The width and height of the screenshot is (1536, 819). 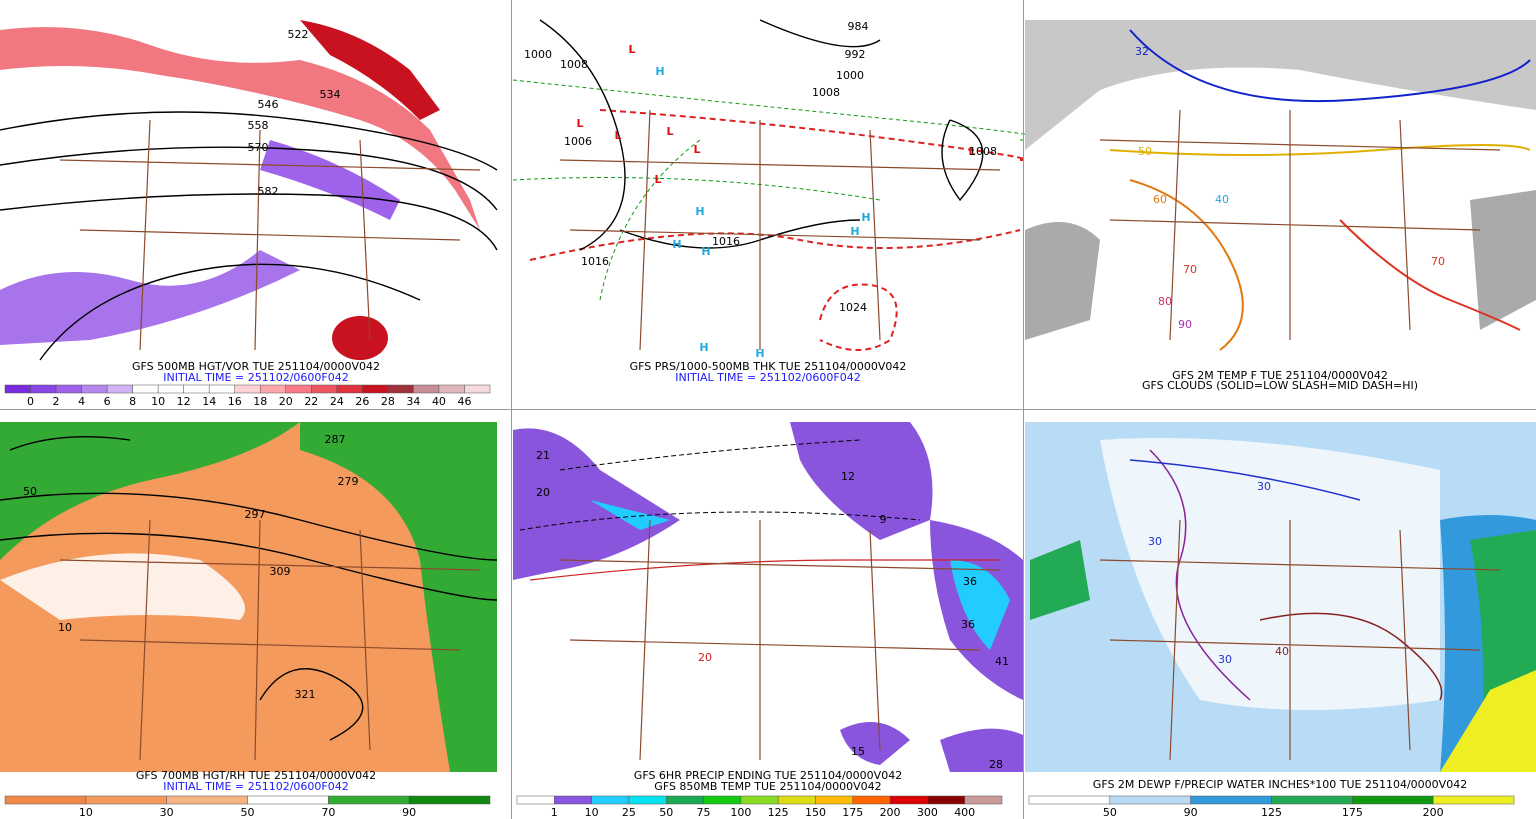 I want to click on contour-label: 287, so click(x=335, y=439).